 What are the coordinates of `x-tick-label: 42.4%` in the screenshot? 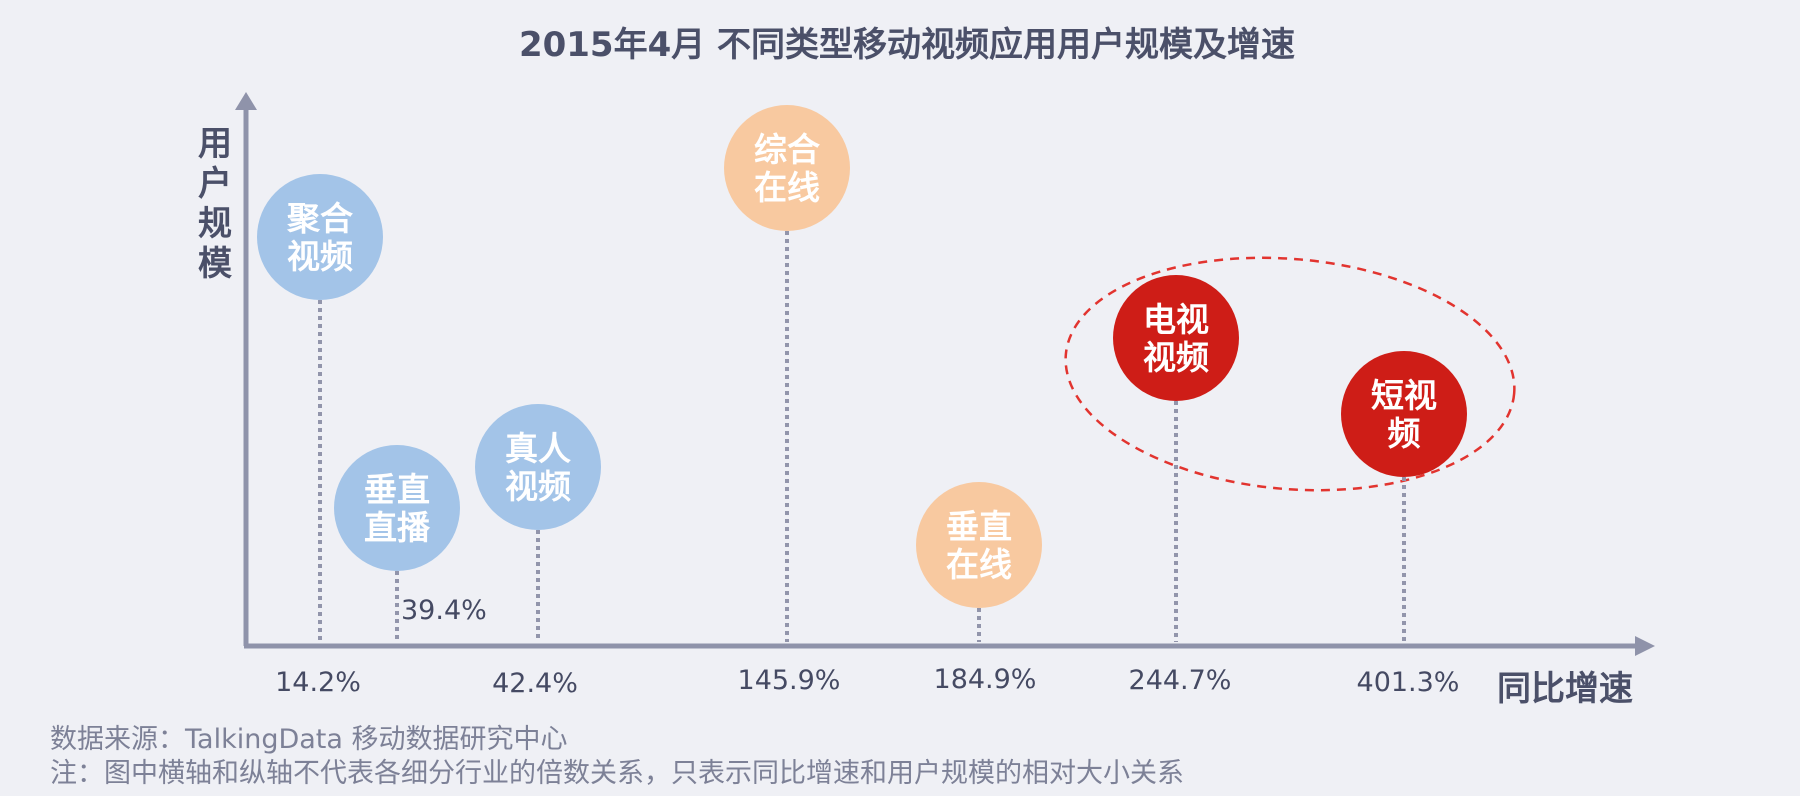 It's located at (535, 683).